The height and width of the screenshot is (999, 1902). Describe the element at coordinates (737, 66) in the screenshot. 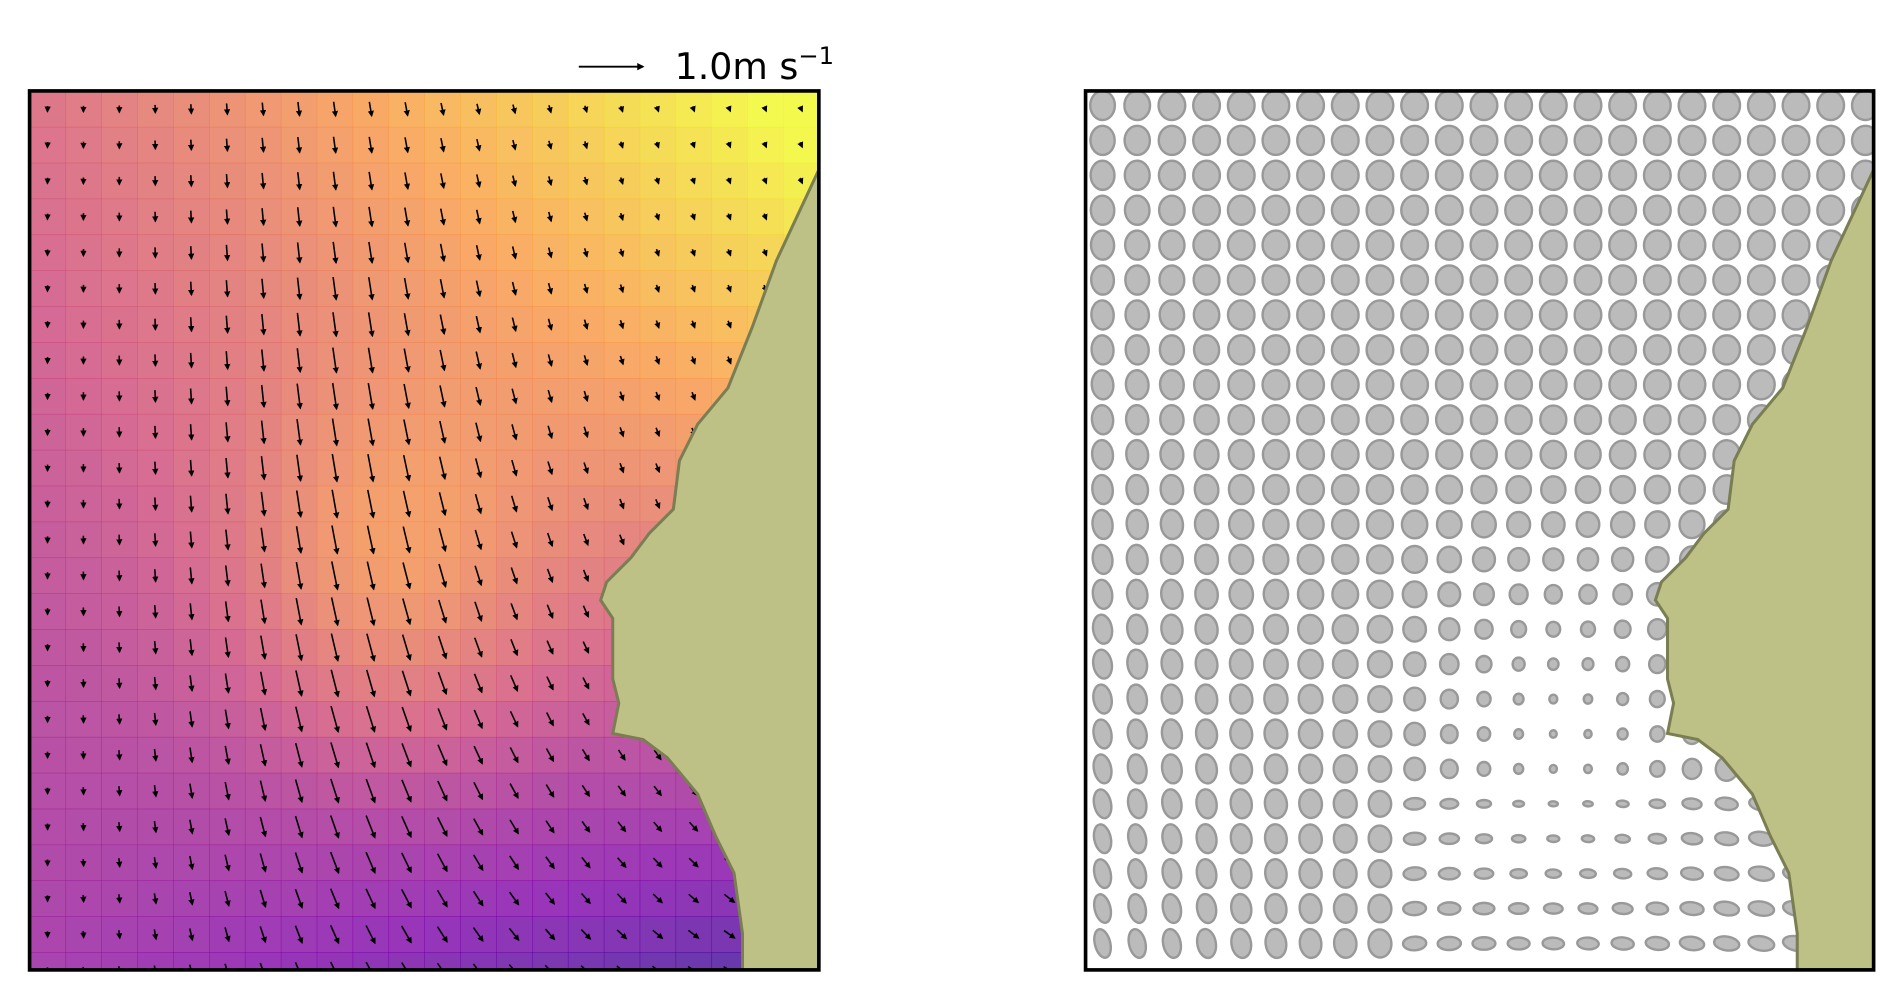

I see `quiver-key-unit: 1.0m s` at that location.